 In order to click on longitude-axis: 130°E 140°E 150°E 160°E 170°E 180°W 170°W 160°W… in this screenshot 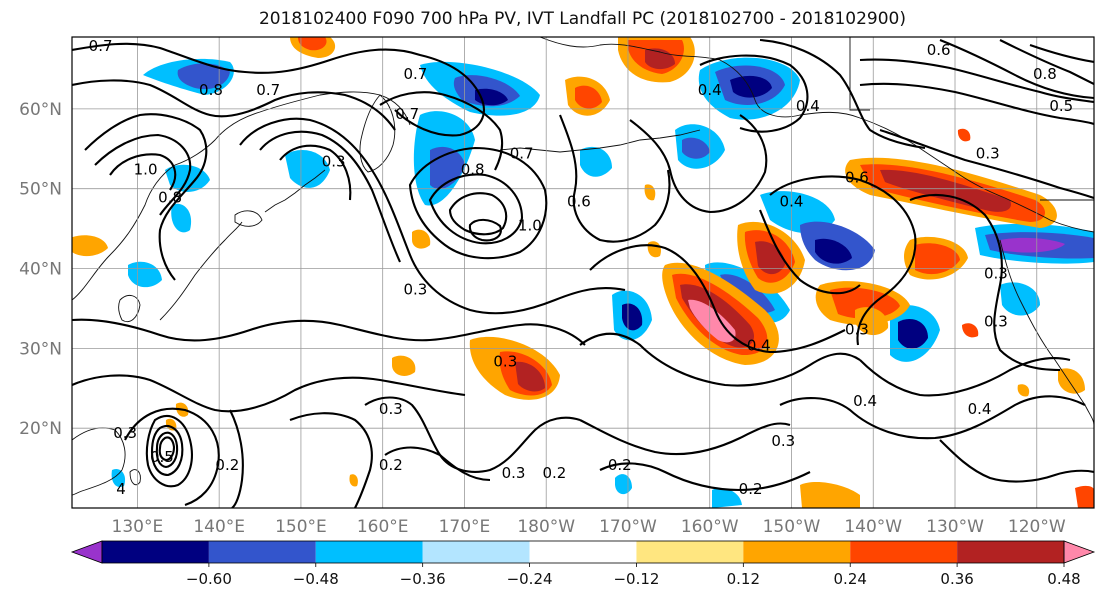, I will do `click(589, 527)`.